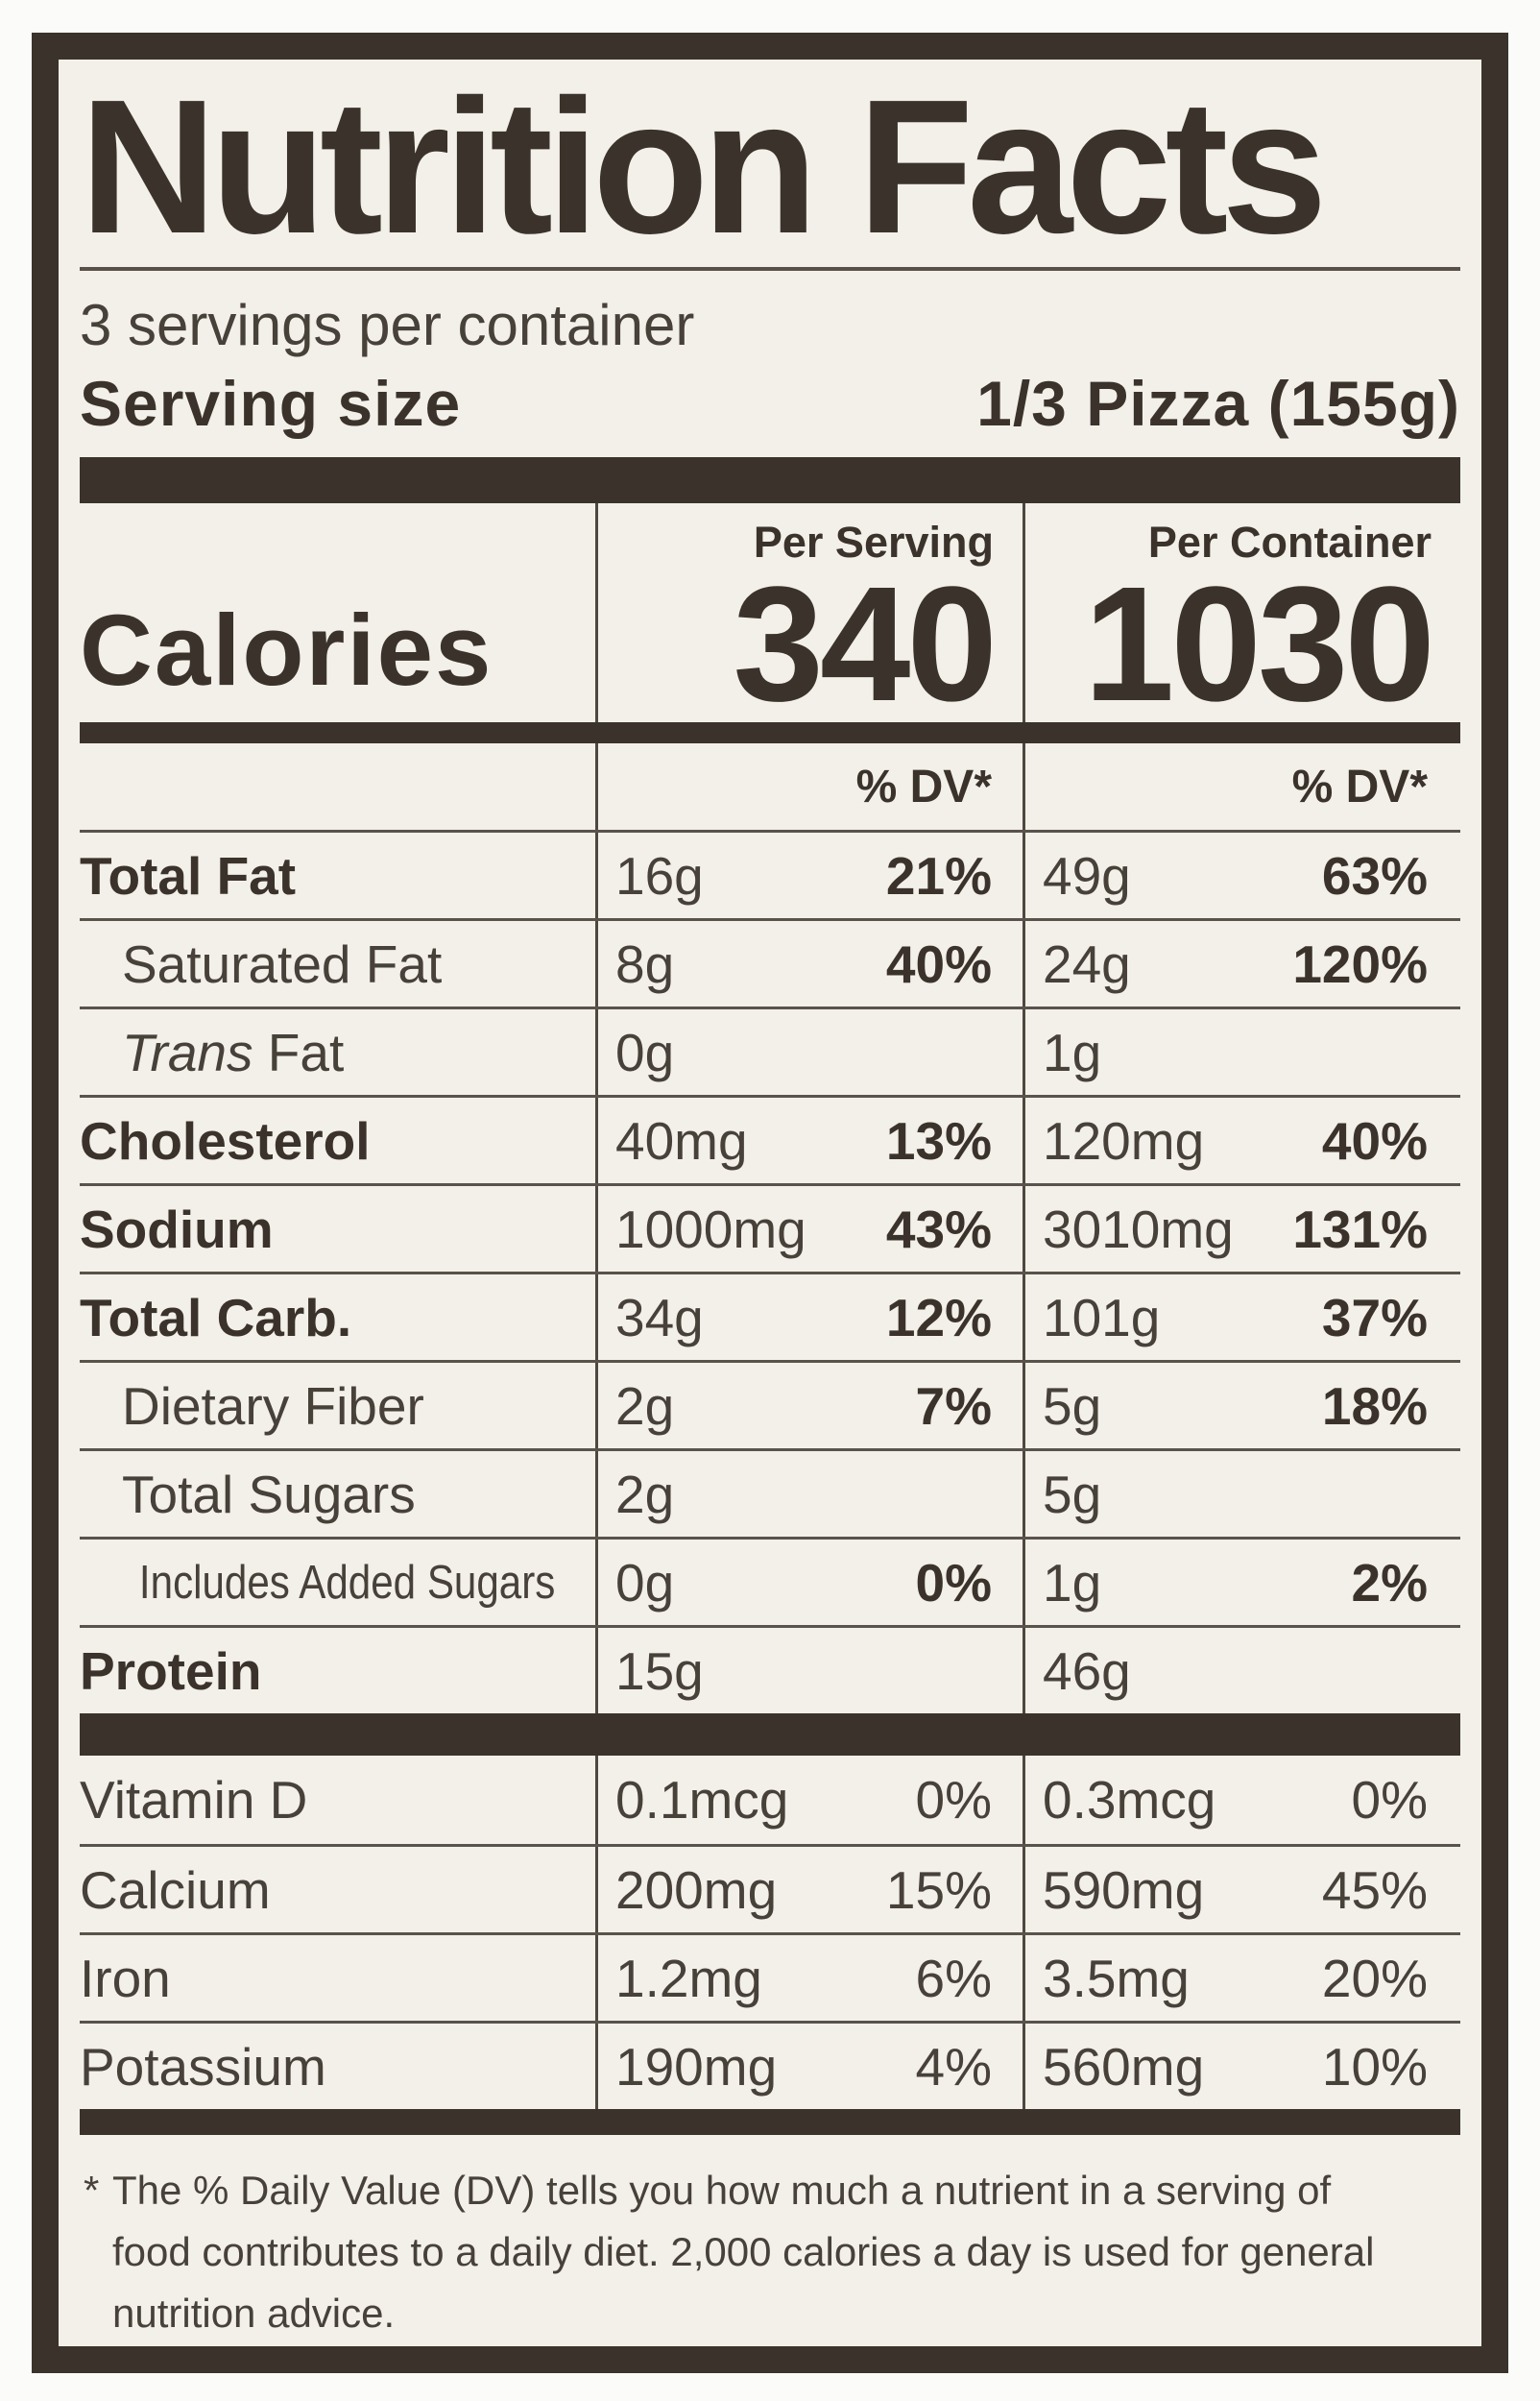 Image resolution: width=1540 pixels, height=2401 pixels. I want to click on quantity-per-container: 560mg, so click(1137, 2066).